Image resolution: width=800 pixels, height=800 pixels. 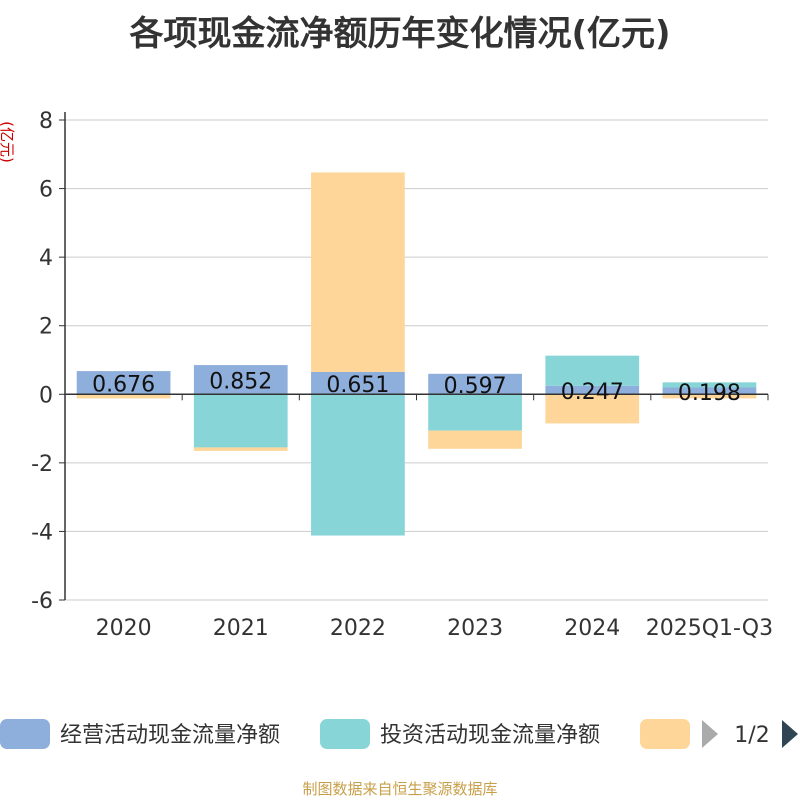 I want to click on x-tick-label: 2021, so click(x=241, y=628).